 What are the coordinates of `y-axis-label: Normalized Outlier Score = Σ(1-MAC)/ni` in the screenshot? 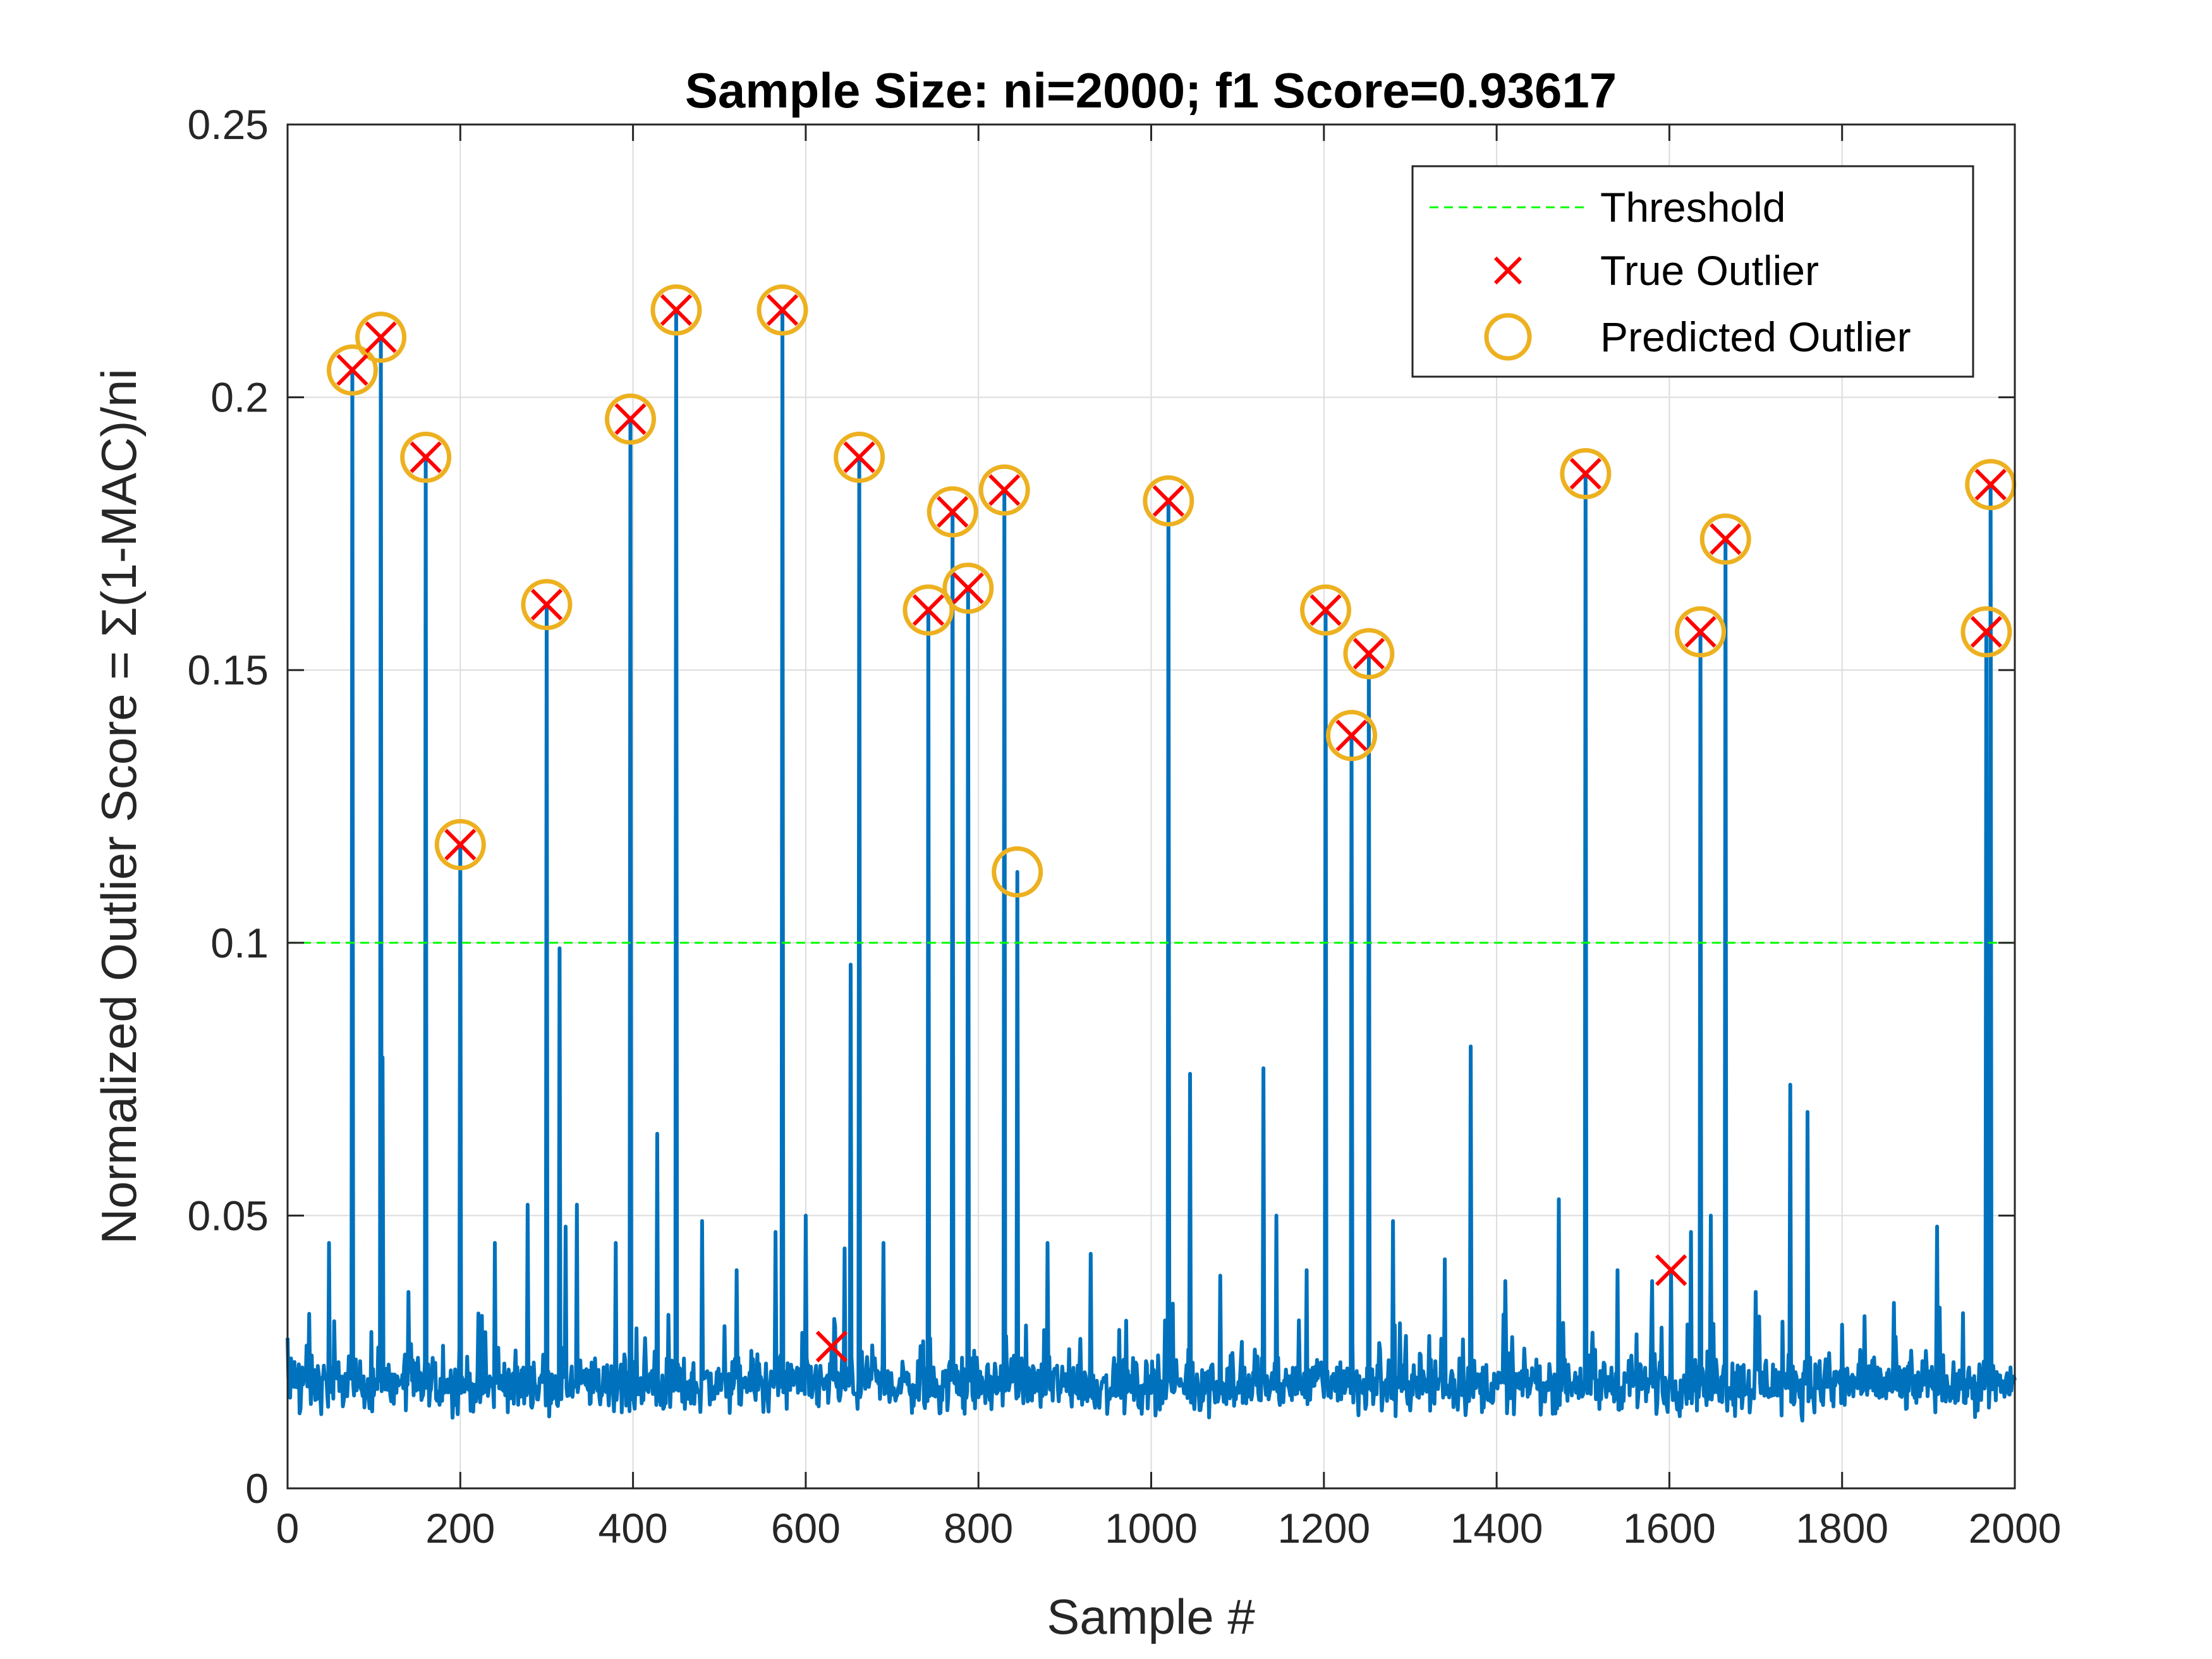 It's located at (119, 806).